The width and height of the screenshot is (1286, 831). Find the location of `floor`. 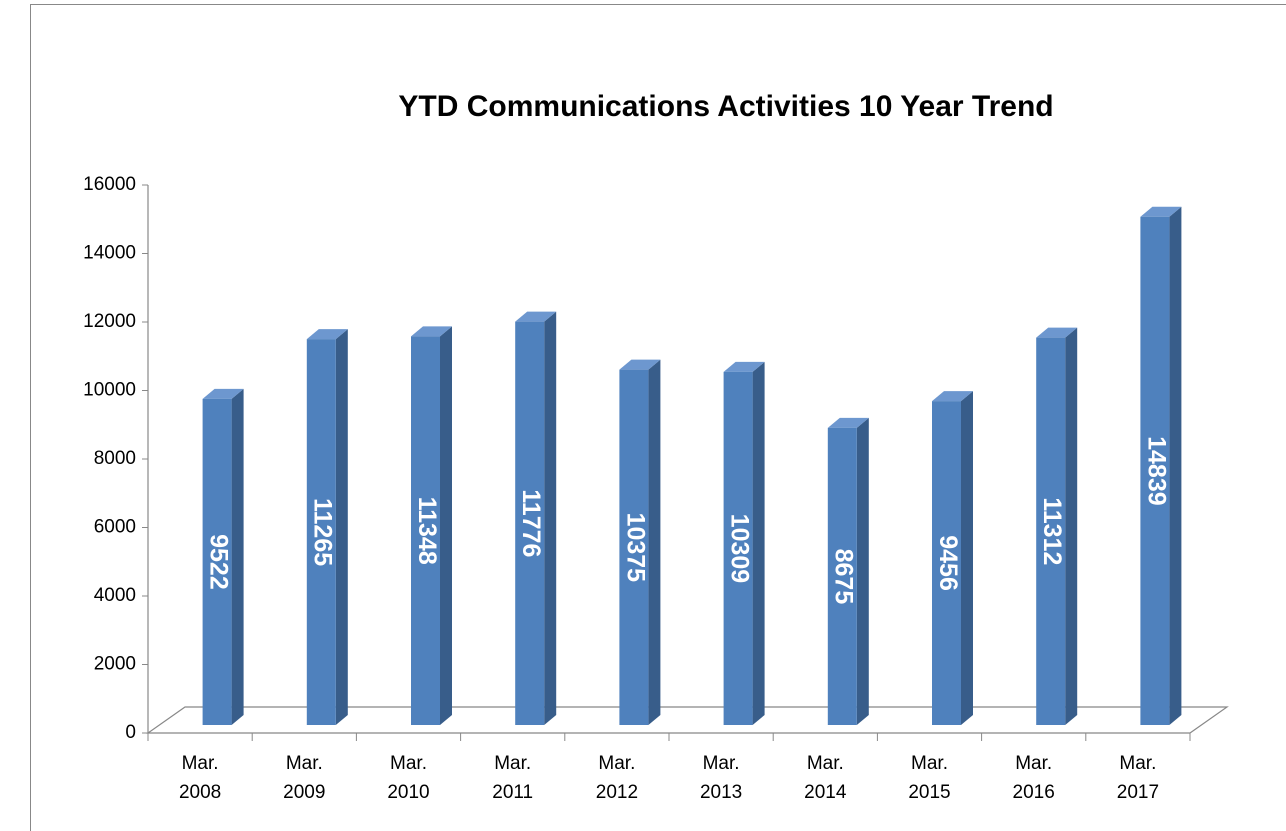

floor is located at coordinates (687, 720).